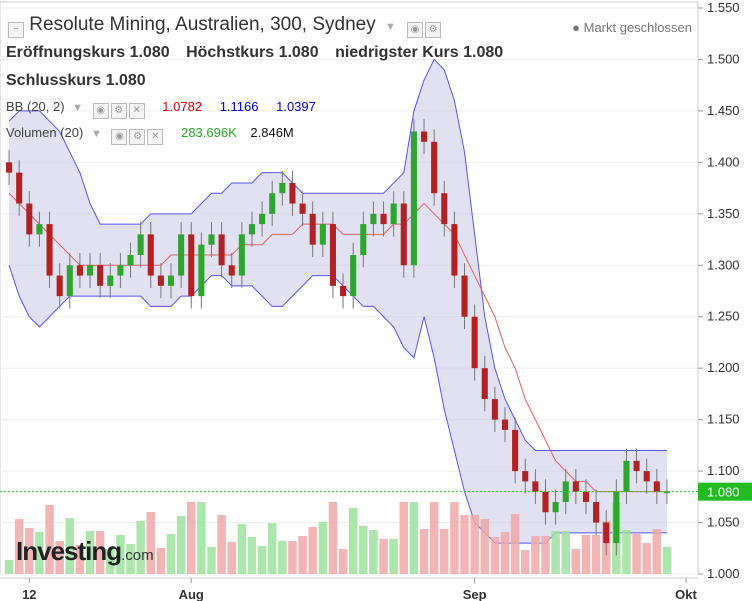  Describe the element at coordinates (686, 594) in the screenshot. I see `x-tick-label: Okt` at that location.